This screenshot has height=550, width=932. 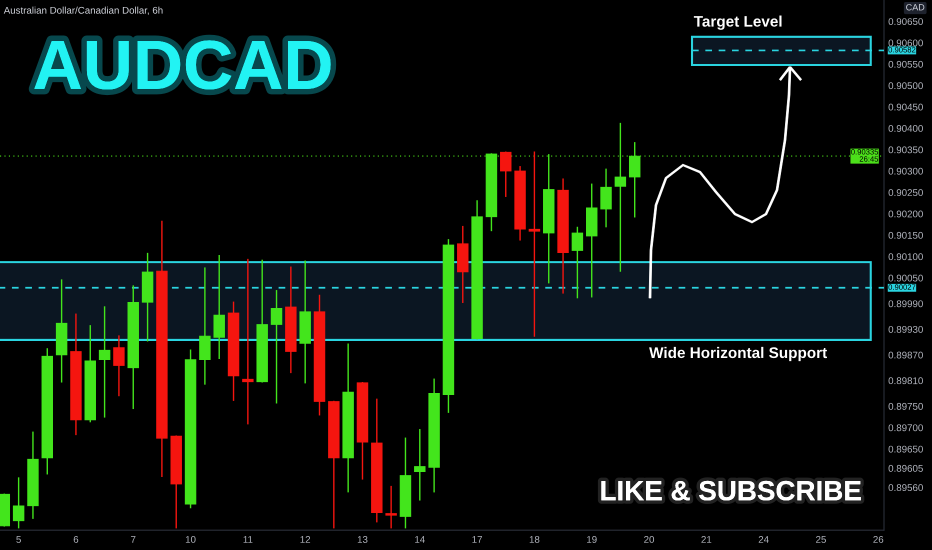 I want to click on x-tick-label: 25, so click(x=821, y=539).